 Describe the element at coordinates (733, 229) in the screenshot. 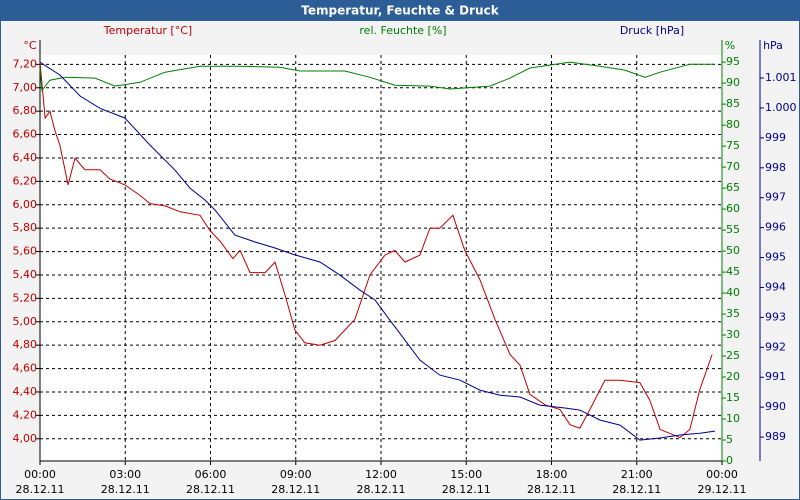

I see `y2-tick-label: 55` at that location.